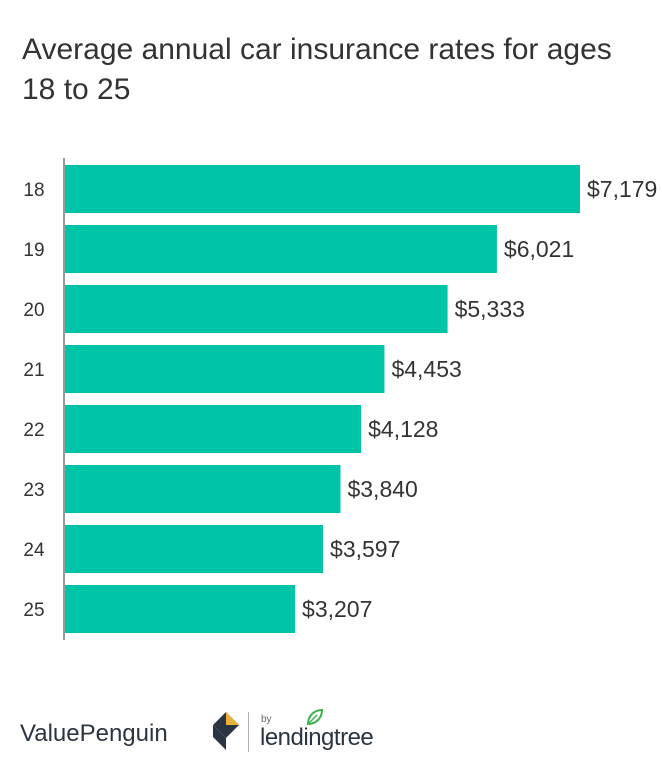  What do you see at coordinates (426, 369) in the screenshot?
I see `data-label-age-21: $4,453` at bounding box center [426, 369].